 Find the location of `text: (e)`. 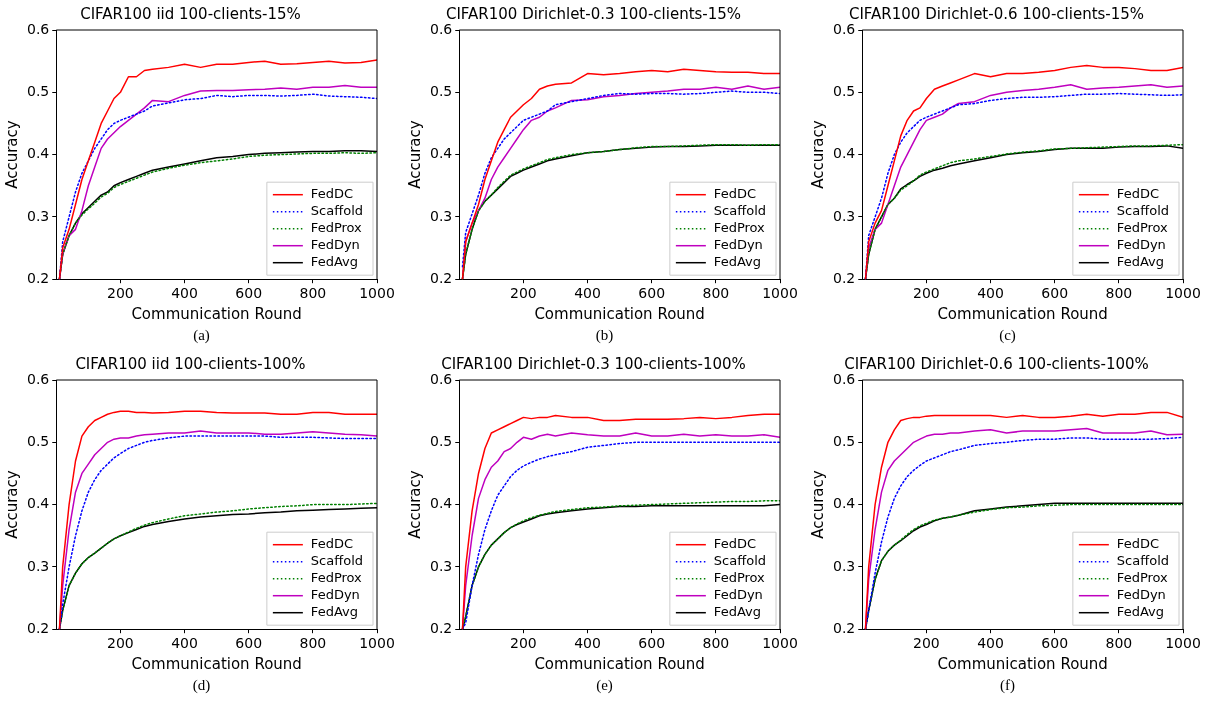

text: (e) is located at coordinates (604, 686).